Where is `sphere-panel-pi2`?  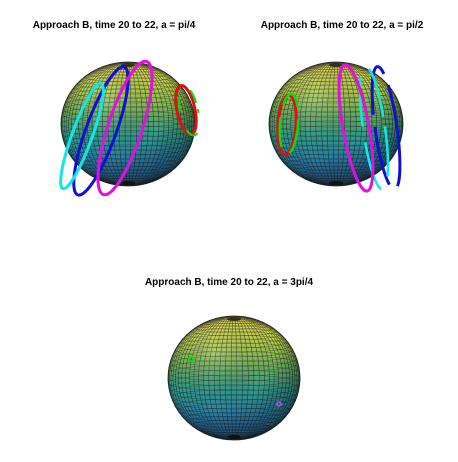 sphere-panel-pi2 is located at coordinates (336, 127).